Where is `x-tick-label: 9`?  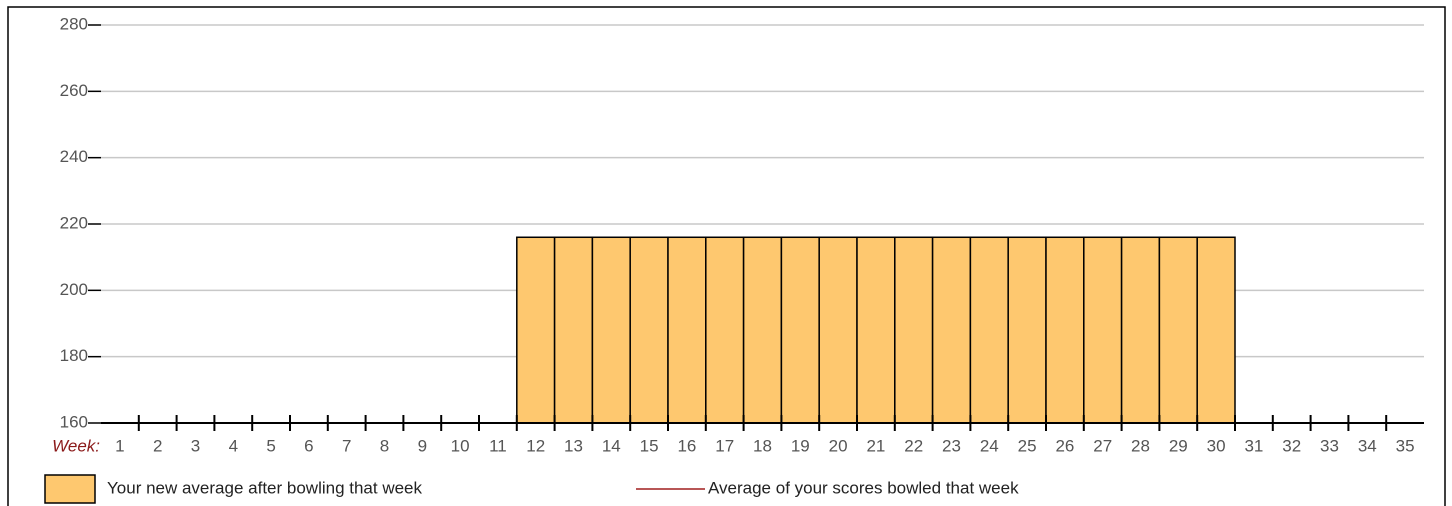 x-tick-label: 9 is located at coordinates (422, 445).